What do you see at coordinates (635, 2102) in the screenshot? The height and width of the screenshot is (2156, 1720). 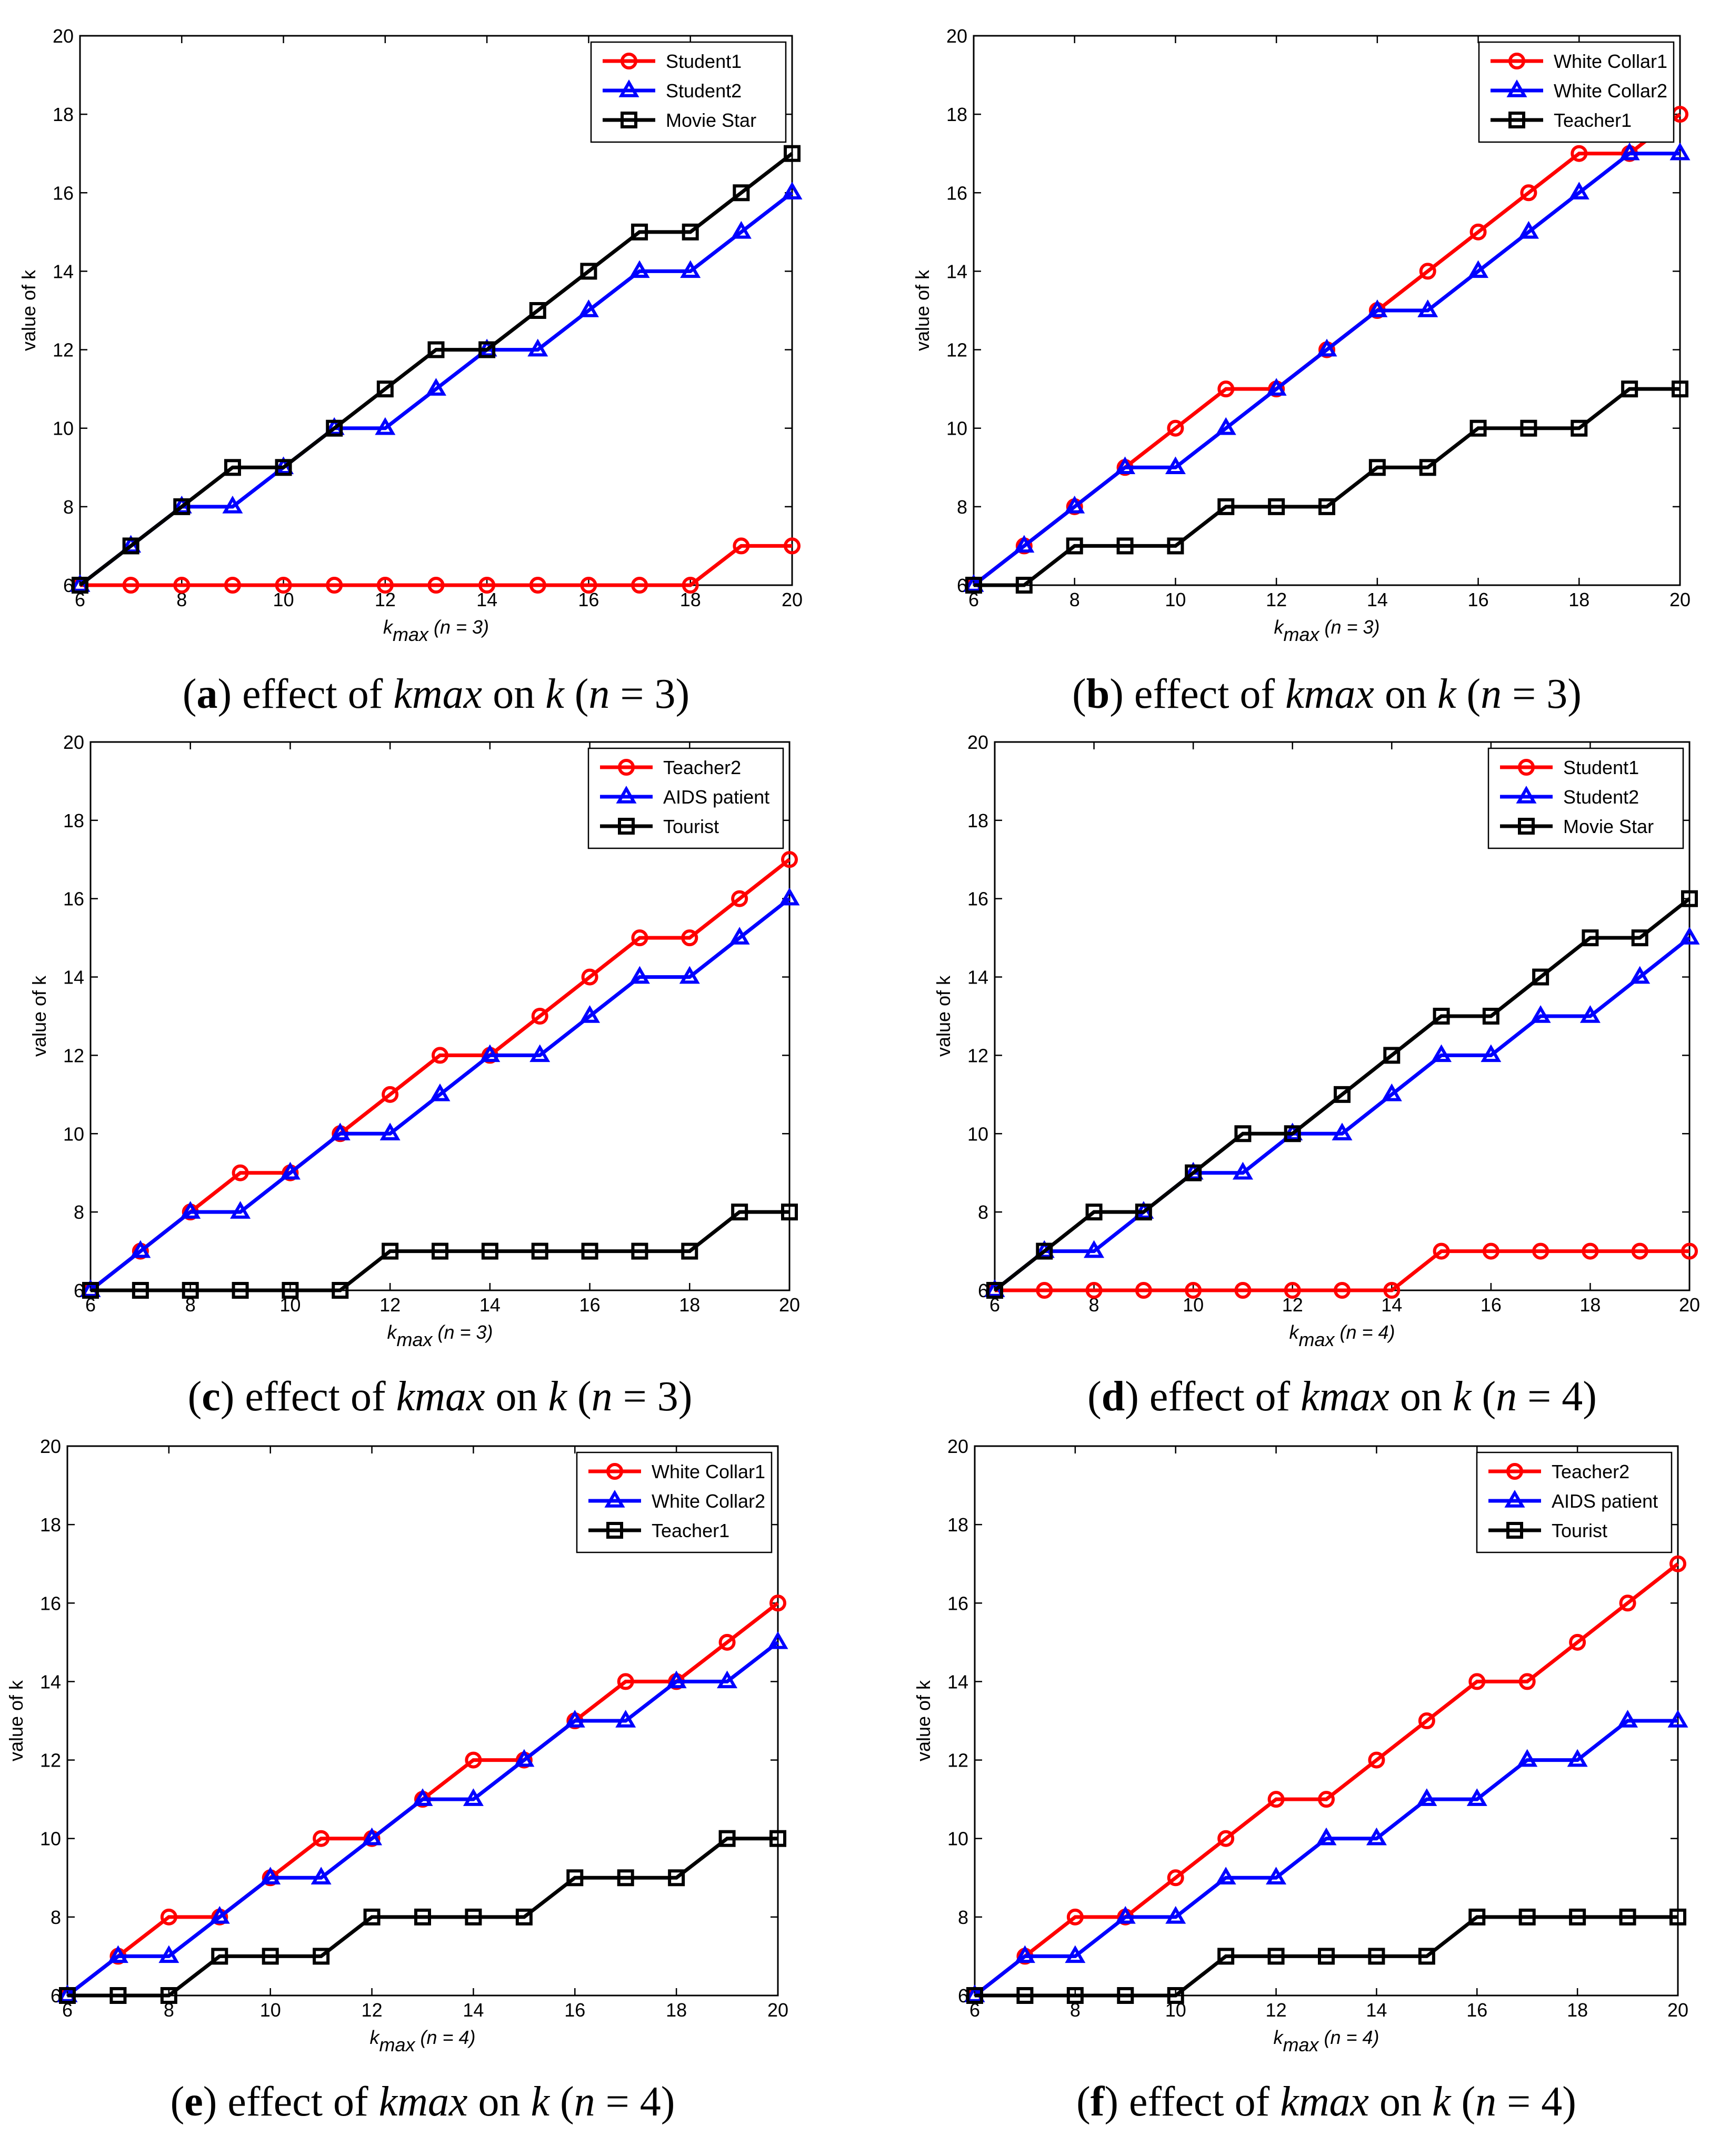 I see `caption-text: = 4)` at bounding box center [635, 2102].